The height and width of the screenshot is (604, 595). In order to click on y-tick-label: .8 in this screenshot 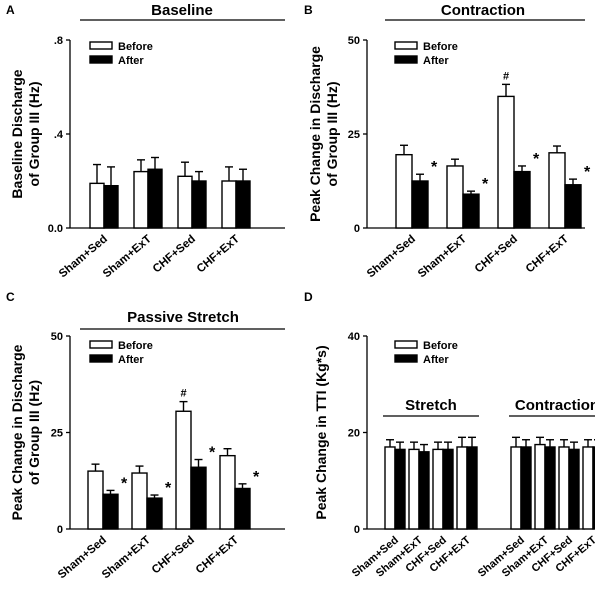, I will do `click(58, 41)`.